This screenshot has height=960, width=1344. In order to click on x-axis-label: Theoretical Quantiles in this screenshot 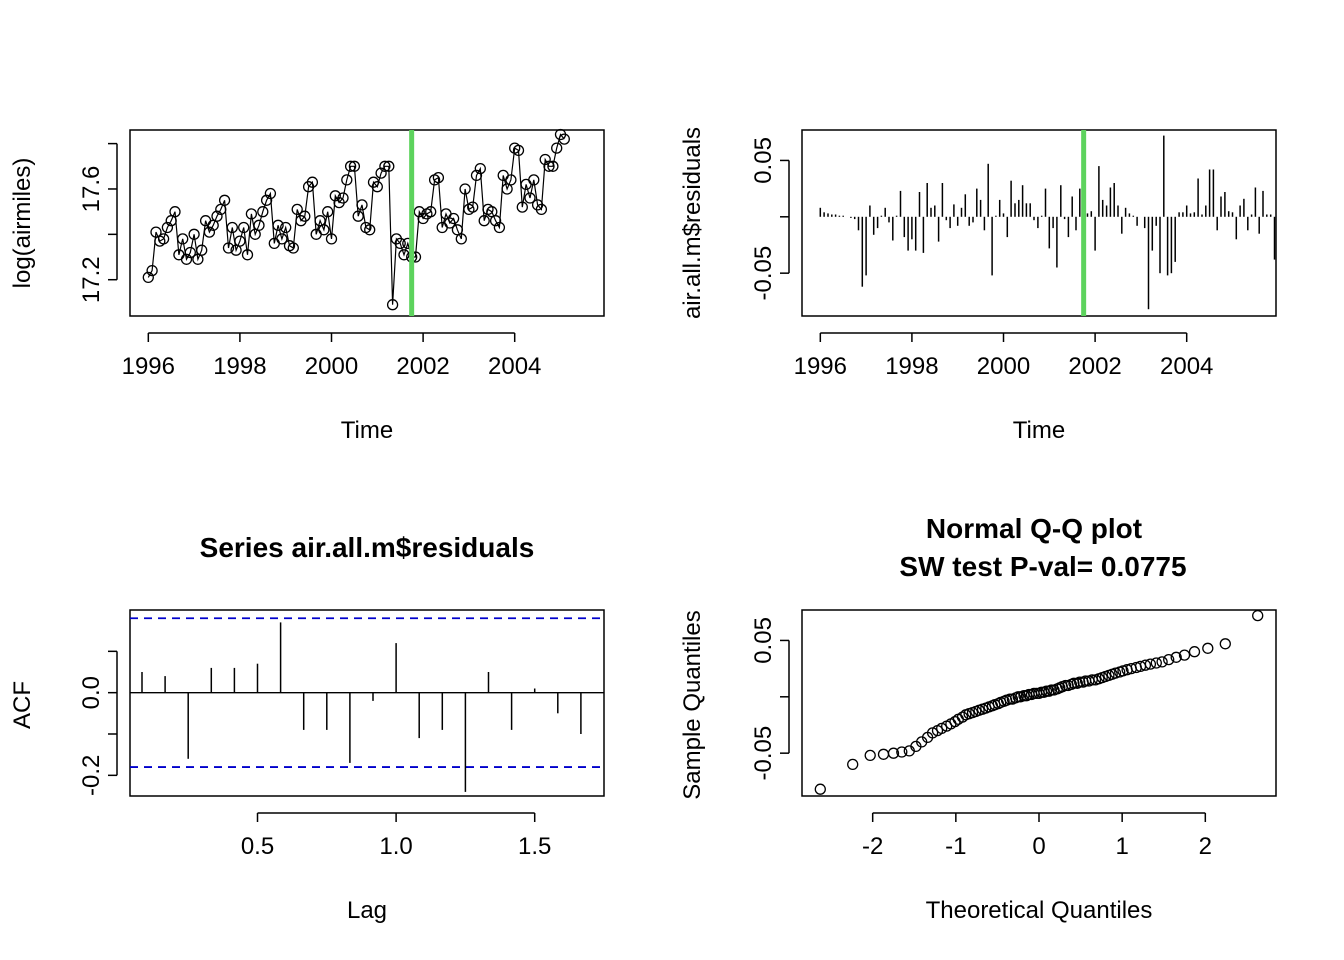, I will do `click(1039, 910)`.